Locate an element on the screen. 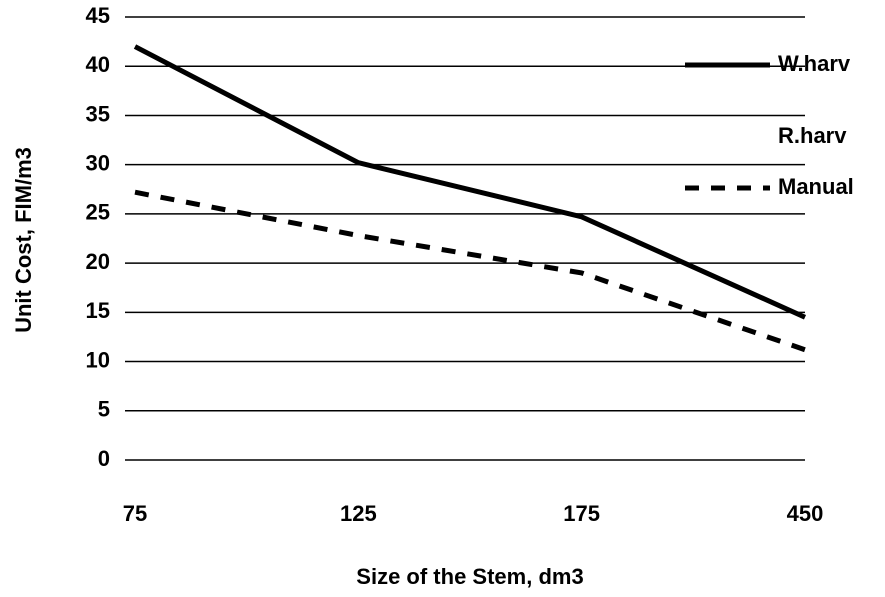 This screenshot has width=885, height=597. y-tick-label: 5 is located at coordinates (104, 409).